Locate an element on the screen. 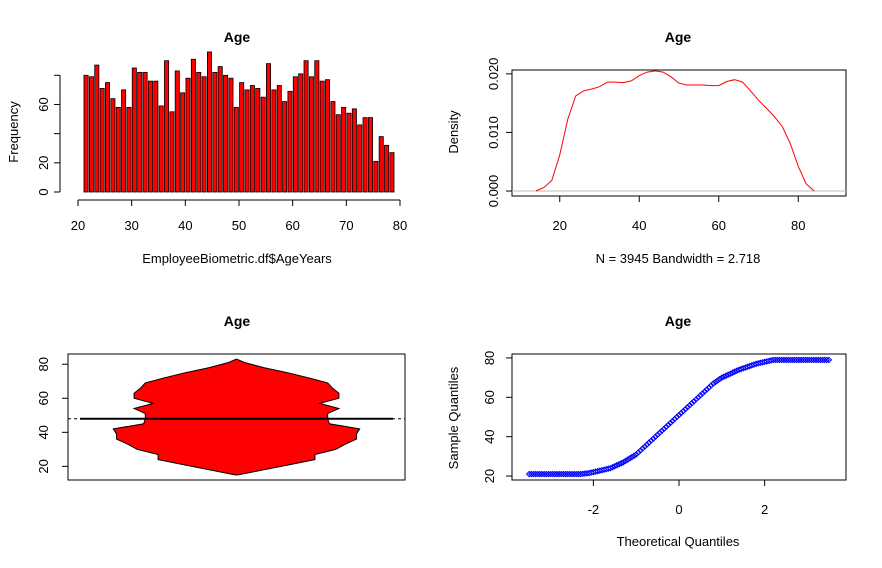  qq-x-tick-label: 0 is located at coordinates (678, 509).